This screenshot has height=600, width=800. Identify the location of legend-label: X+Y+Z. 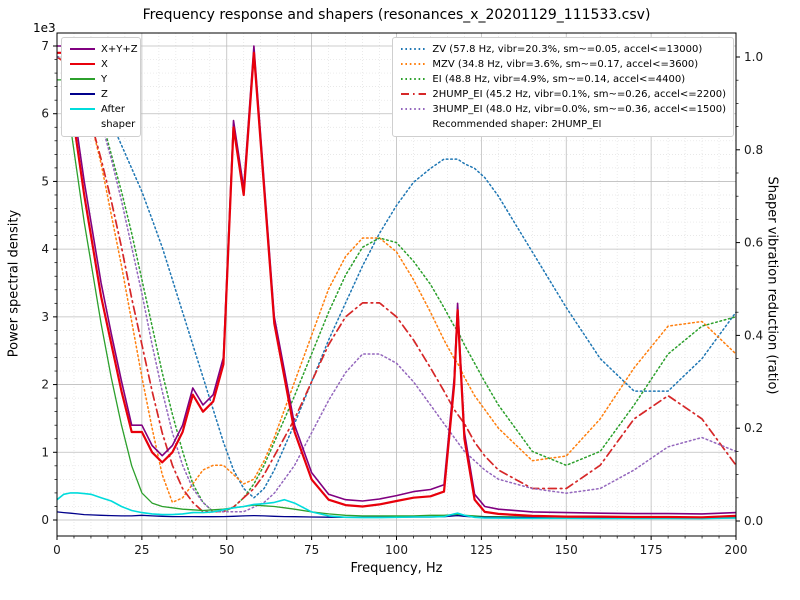
(119, 49).